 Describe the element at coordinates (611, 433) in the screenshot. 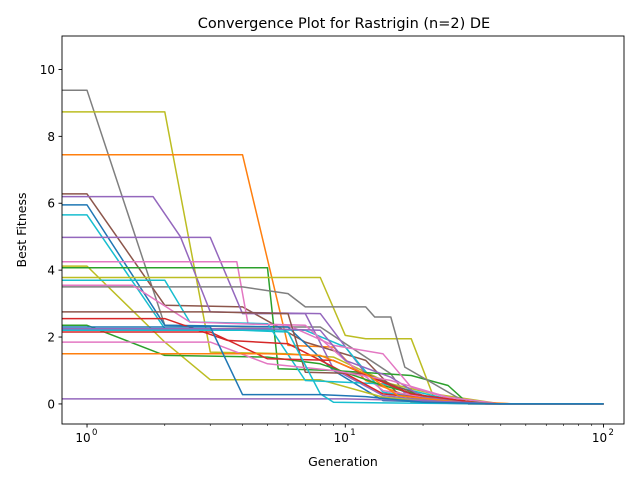

I see `x-tick-label-exponent: 2` at that location.